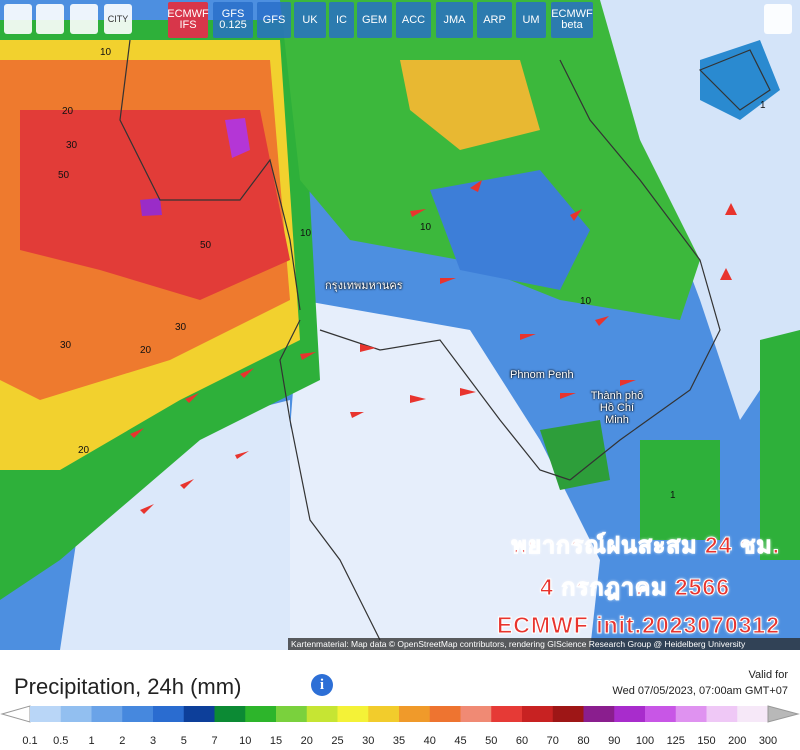 The height and width of the screenshot is (750, 800). Describe the element at coordinates (700, 691) in the screenshot. I see `valid-time: Wed 07/05/2023, 07:00am GMT+07` at that location.